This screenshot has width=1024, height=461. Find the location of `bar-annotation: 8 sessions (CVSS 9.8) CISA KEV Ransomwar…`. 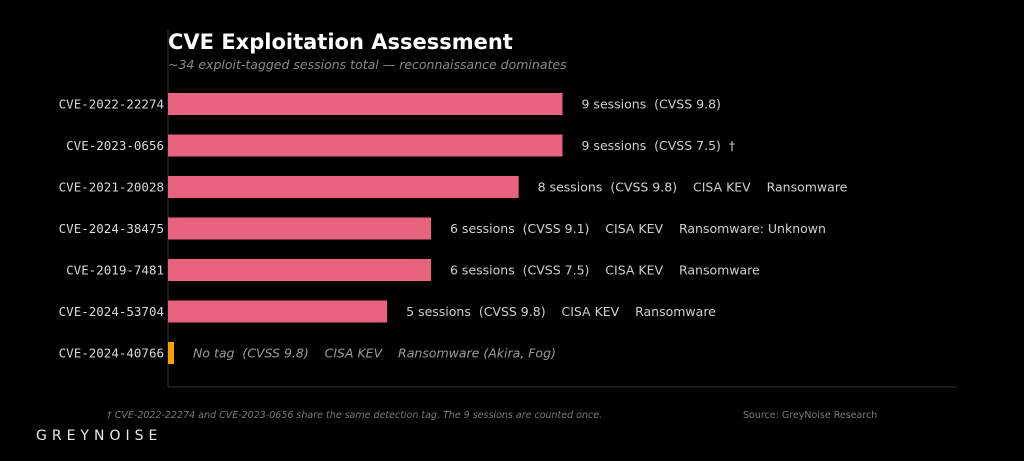

bar-annotation: 8 sessions (CVSS 9.8) CISA KEV Ransomwar… is located at coordinates (693, 187).